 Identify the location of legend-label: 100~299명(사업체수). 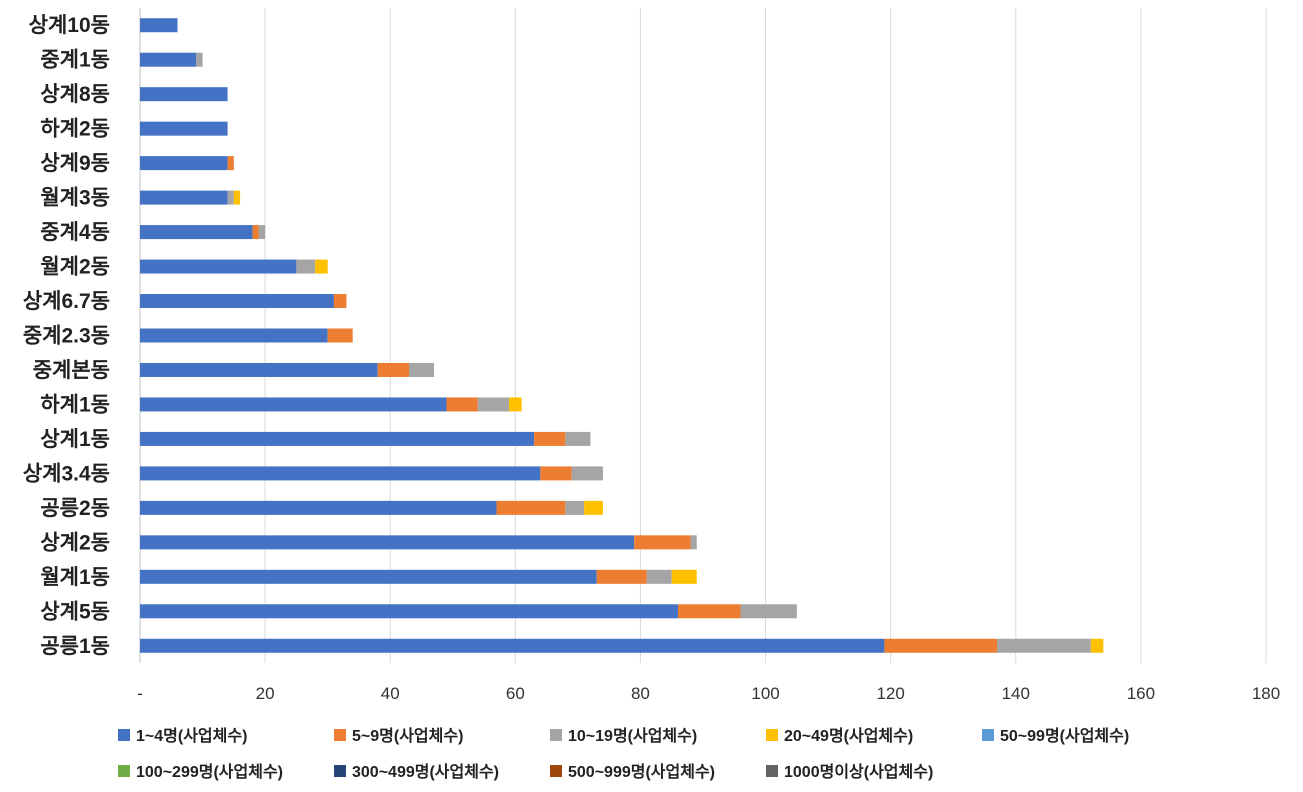
(209, 772).